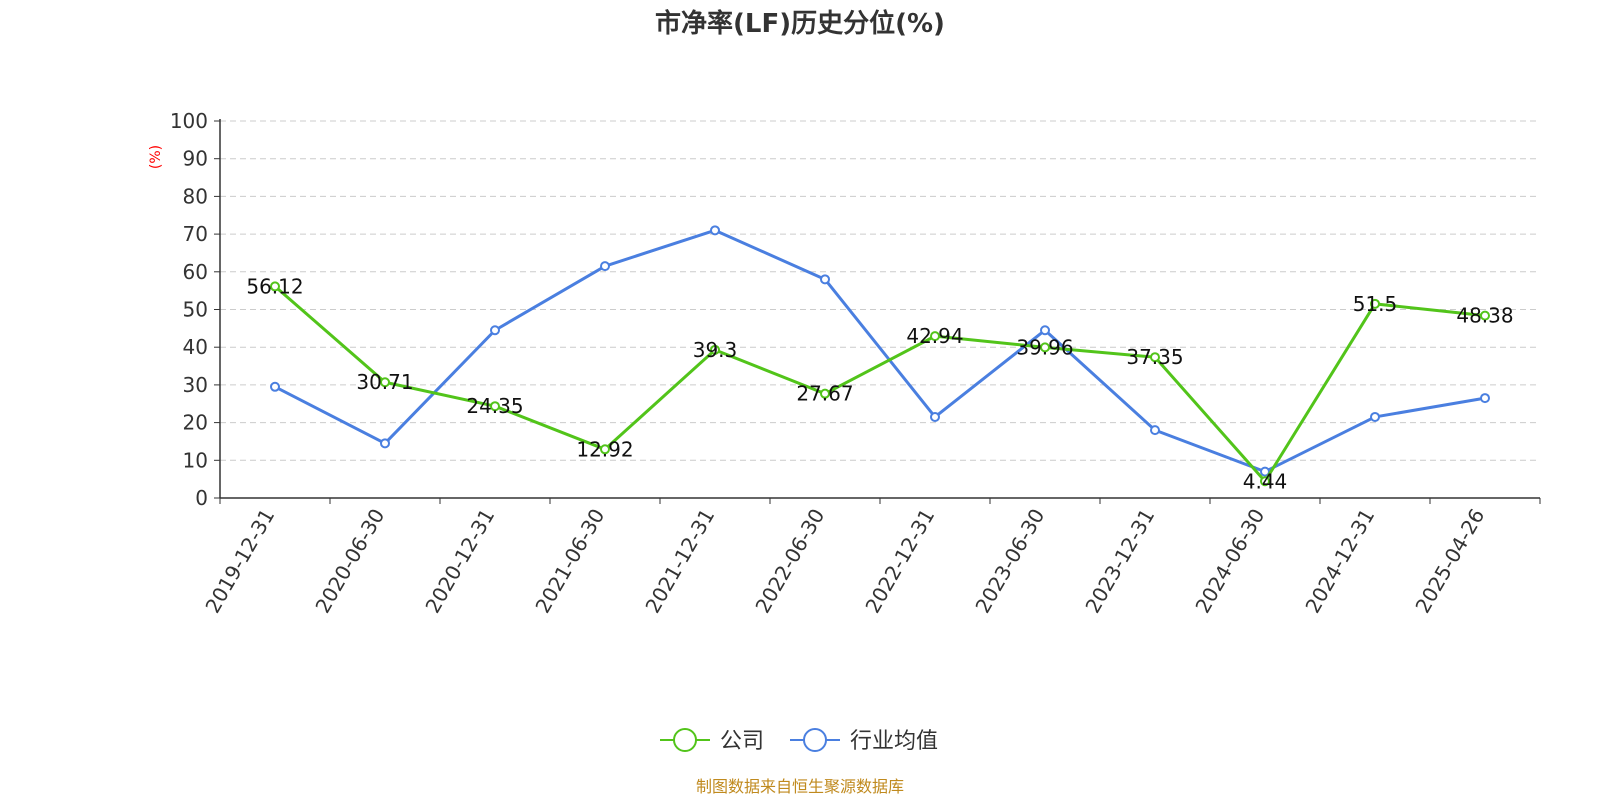 This screenshot has height=800, width=1600. I want to click on company-data-label: 51.5, so click(1375, 304).